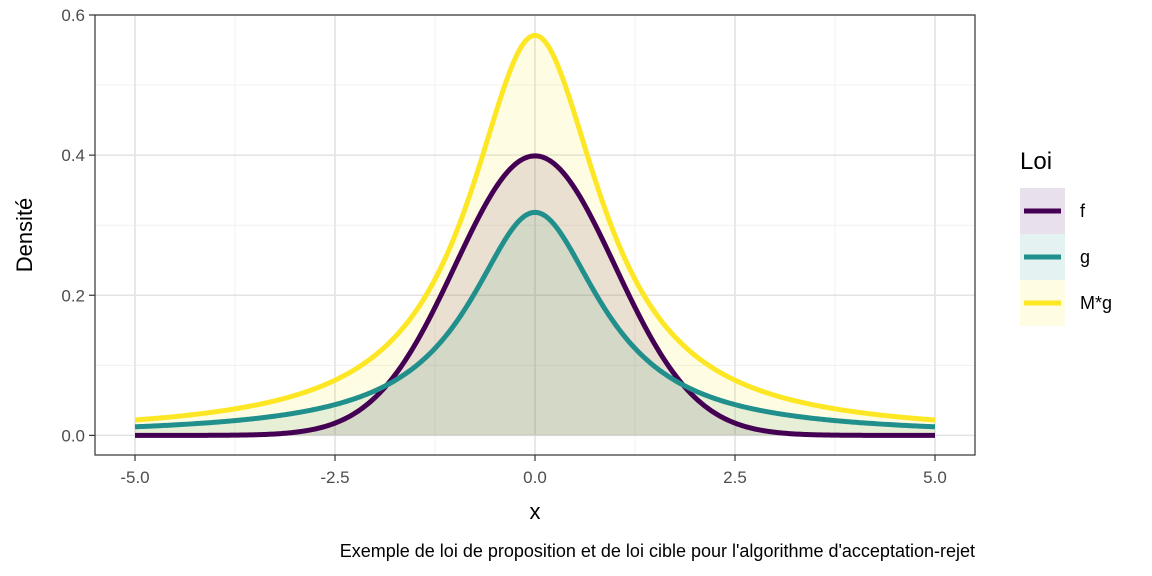 This screenshot has width=1152, height=576. What do you see at coordinates (73, 155) in the screenshot?
I see `y-tick-label: 0.4` at bounding box center [73, 155].